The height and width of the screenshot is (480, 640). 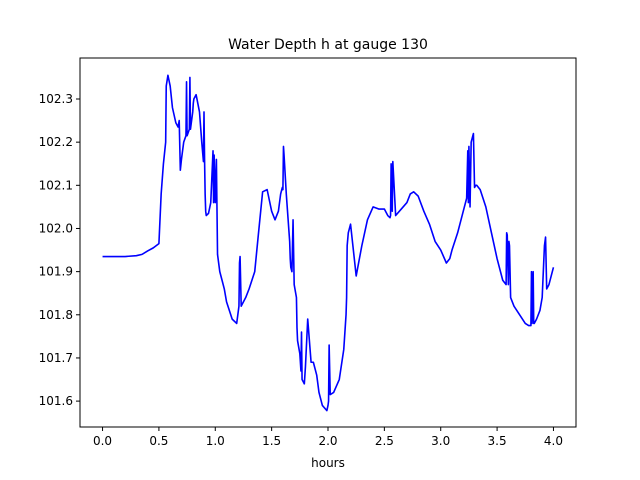 What do you see at coordinates (384, 441) in the screenshot?
I see `x-tick-label: 2.5` at bounding box center [384, 441].